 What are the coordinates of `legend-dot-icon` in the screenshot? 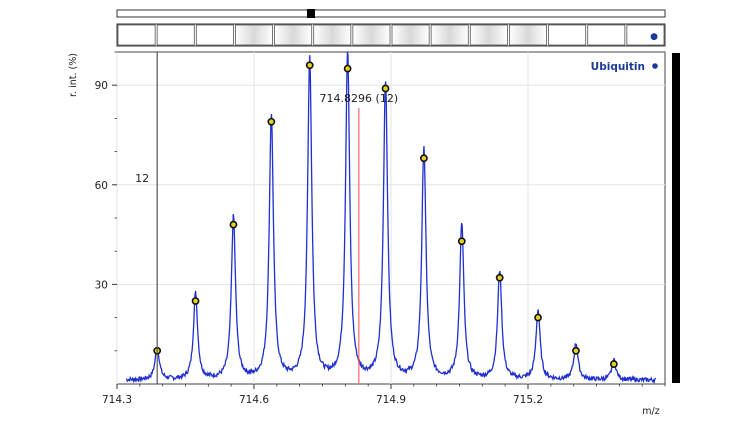 It's located at (655, 66).